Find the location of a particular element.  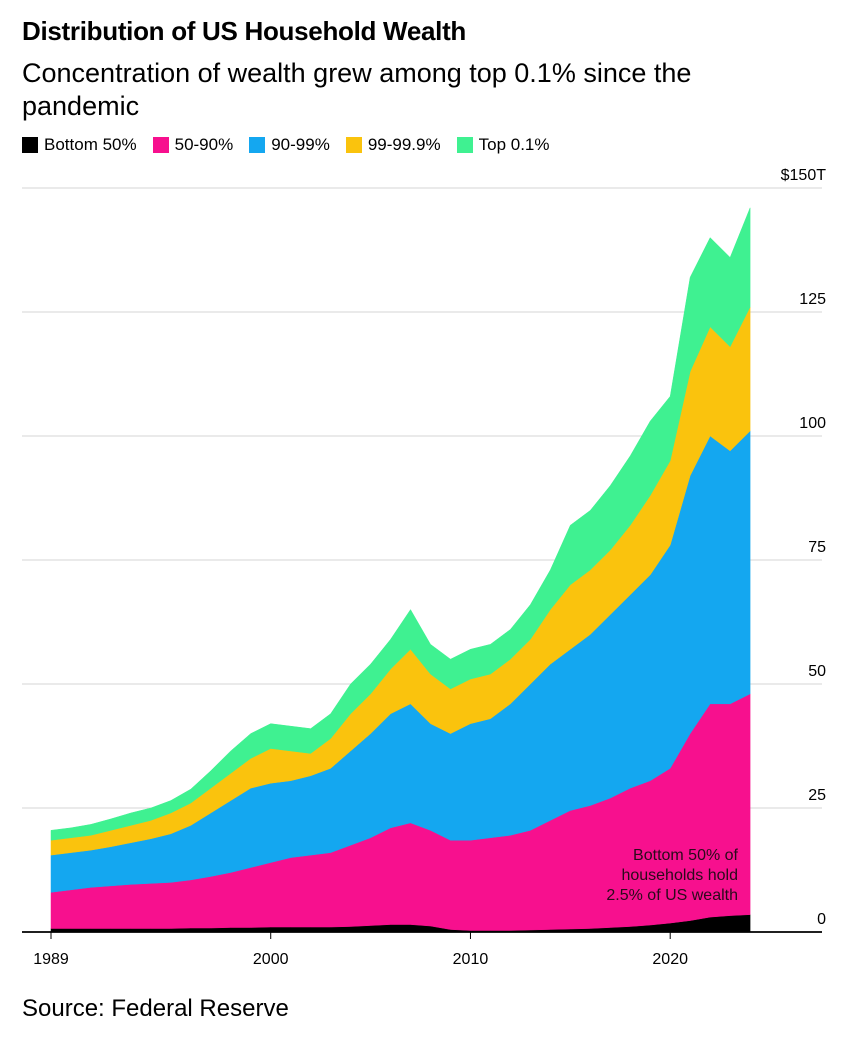

legend-item: Bottom 50% is located at coordinates (79, 145).